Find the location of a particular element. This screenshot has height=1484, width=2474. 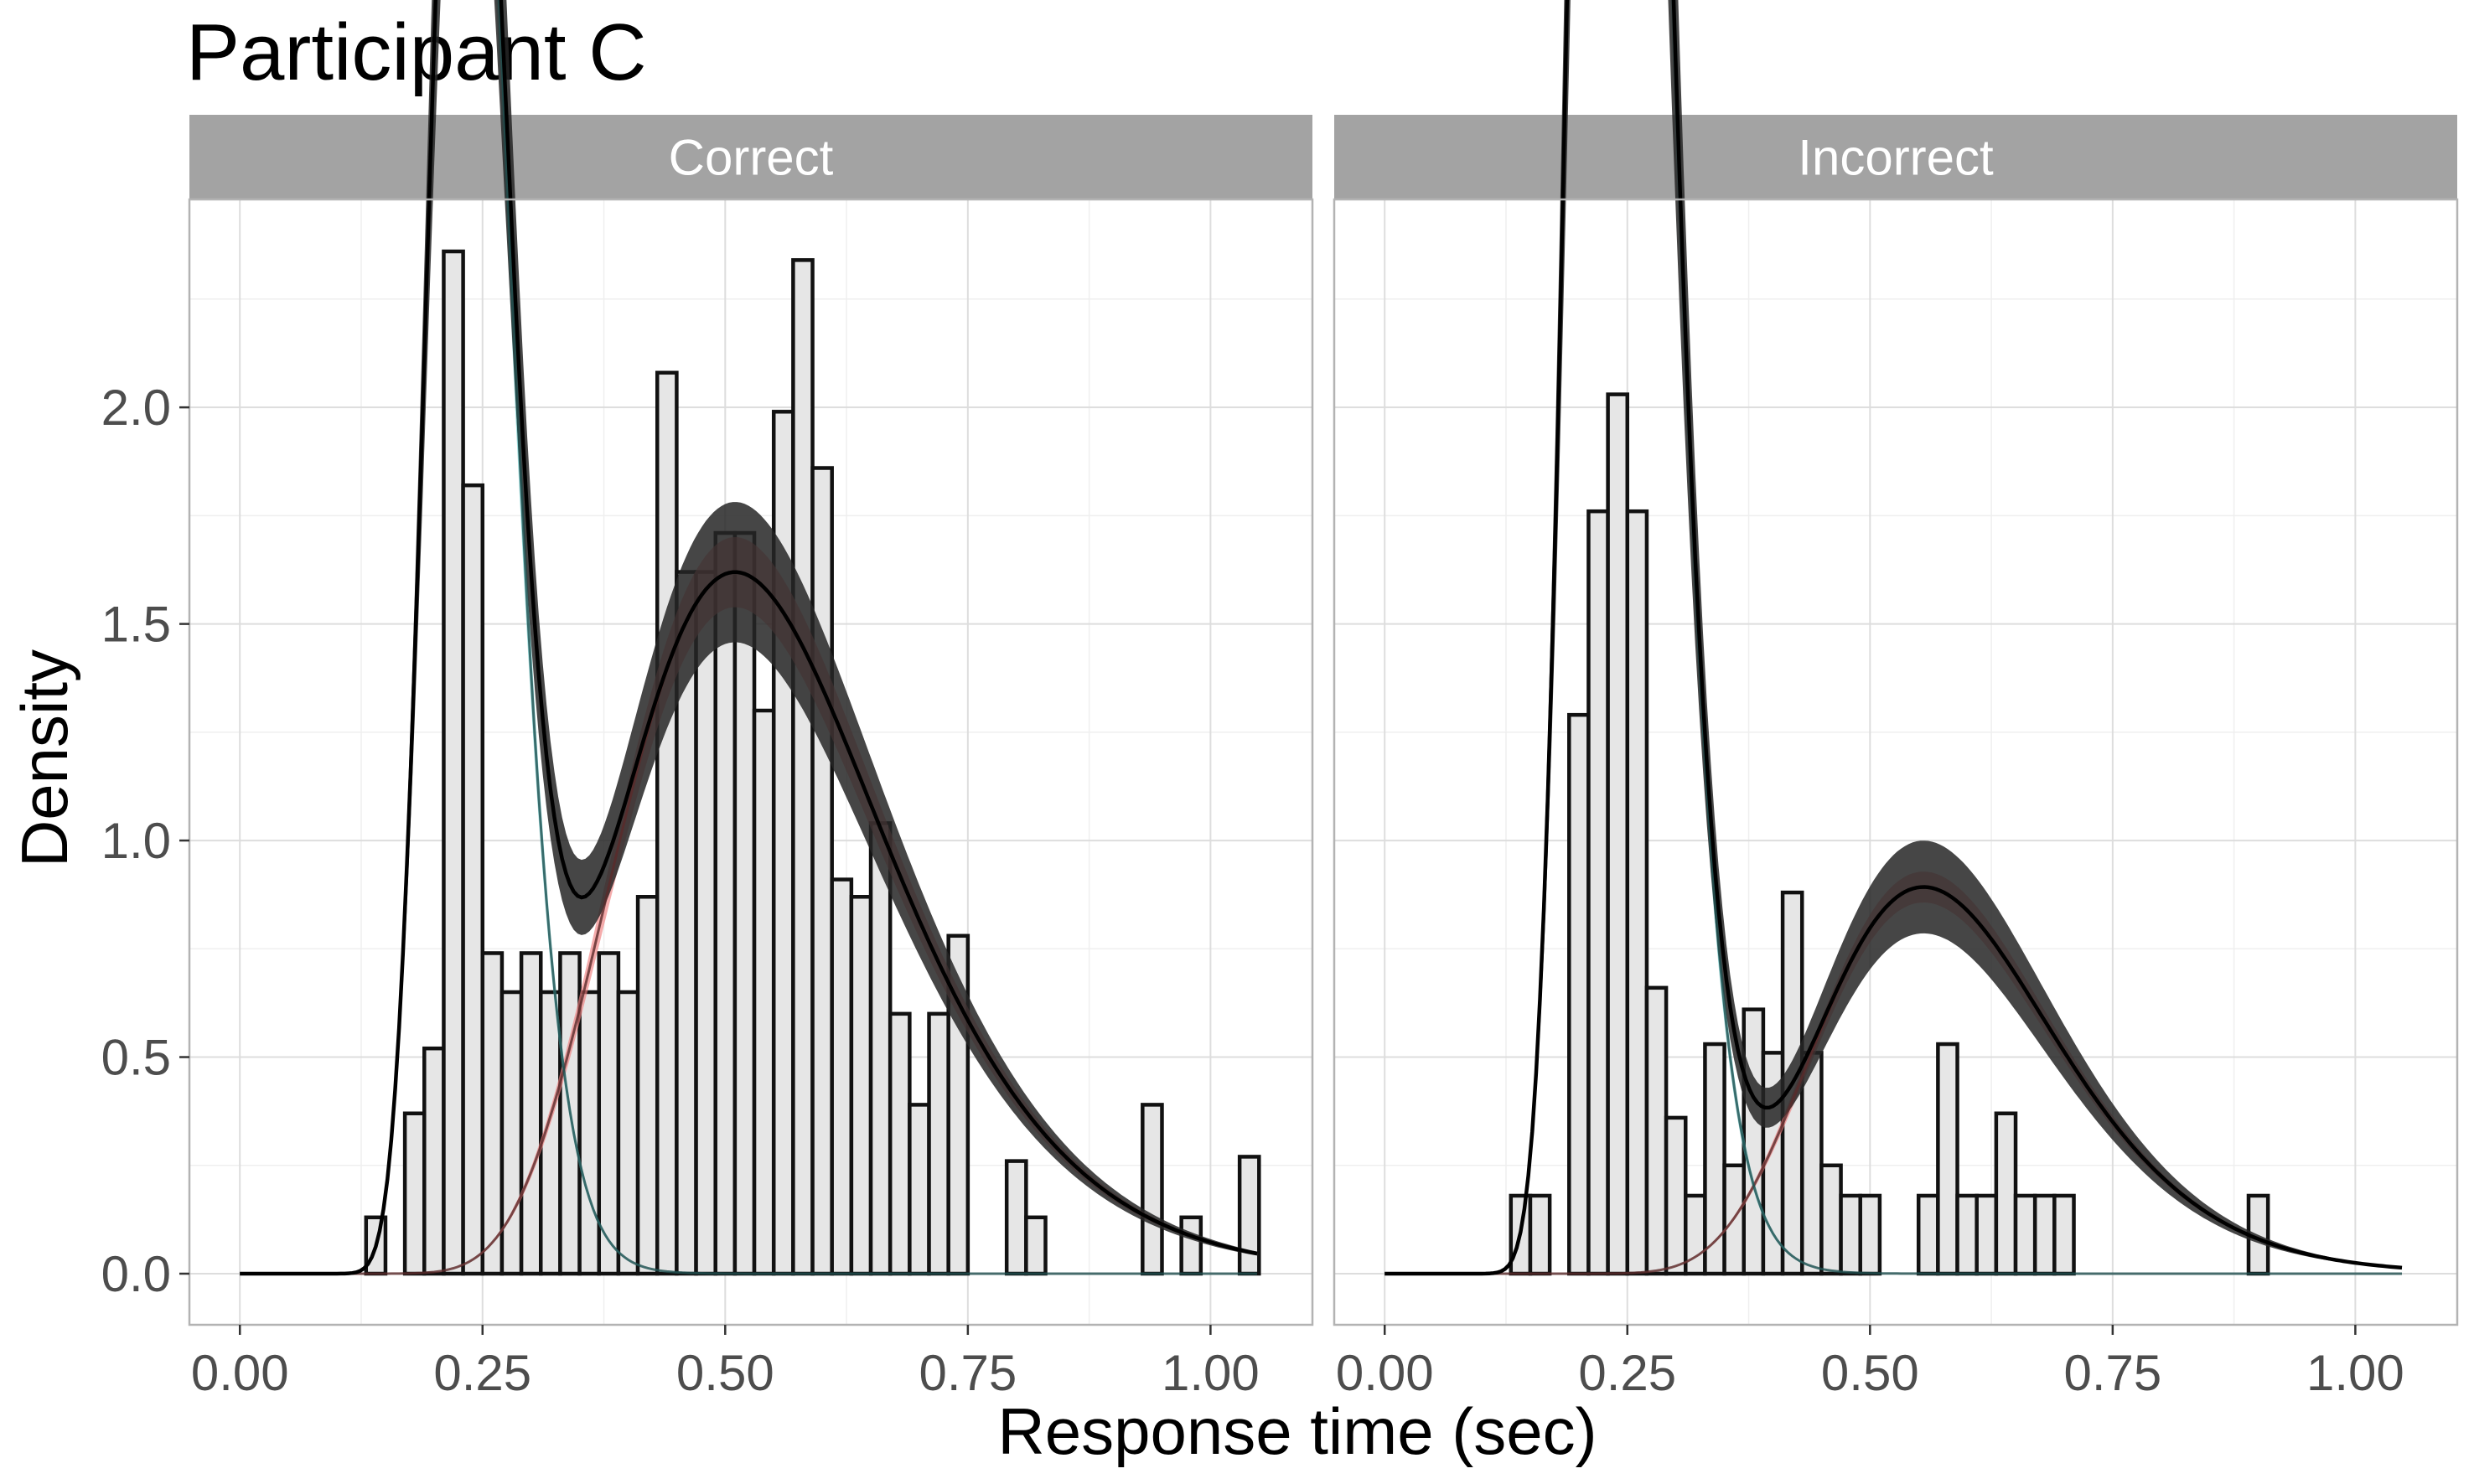

facet-label: Correct is located at coordinates (751, 158).